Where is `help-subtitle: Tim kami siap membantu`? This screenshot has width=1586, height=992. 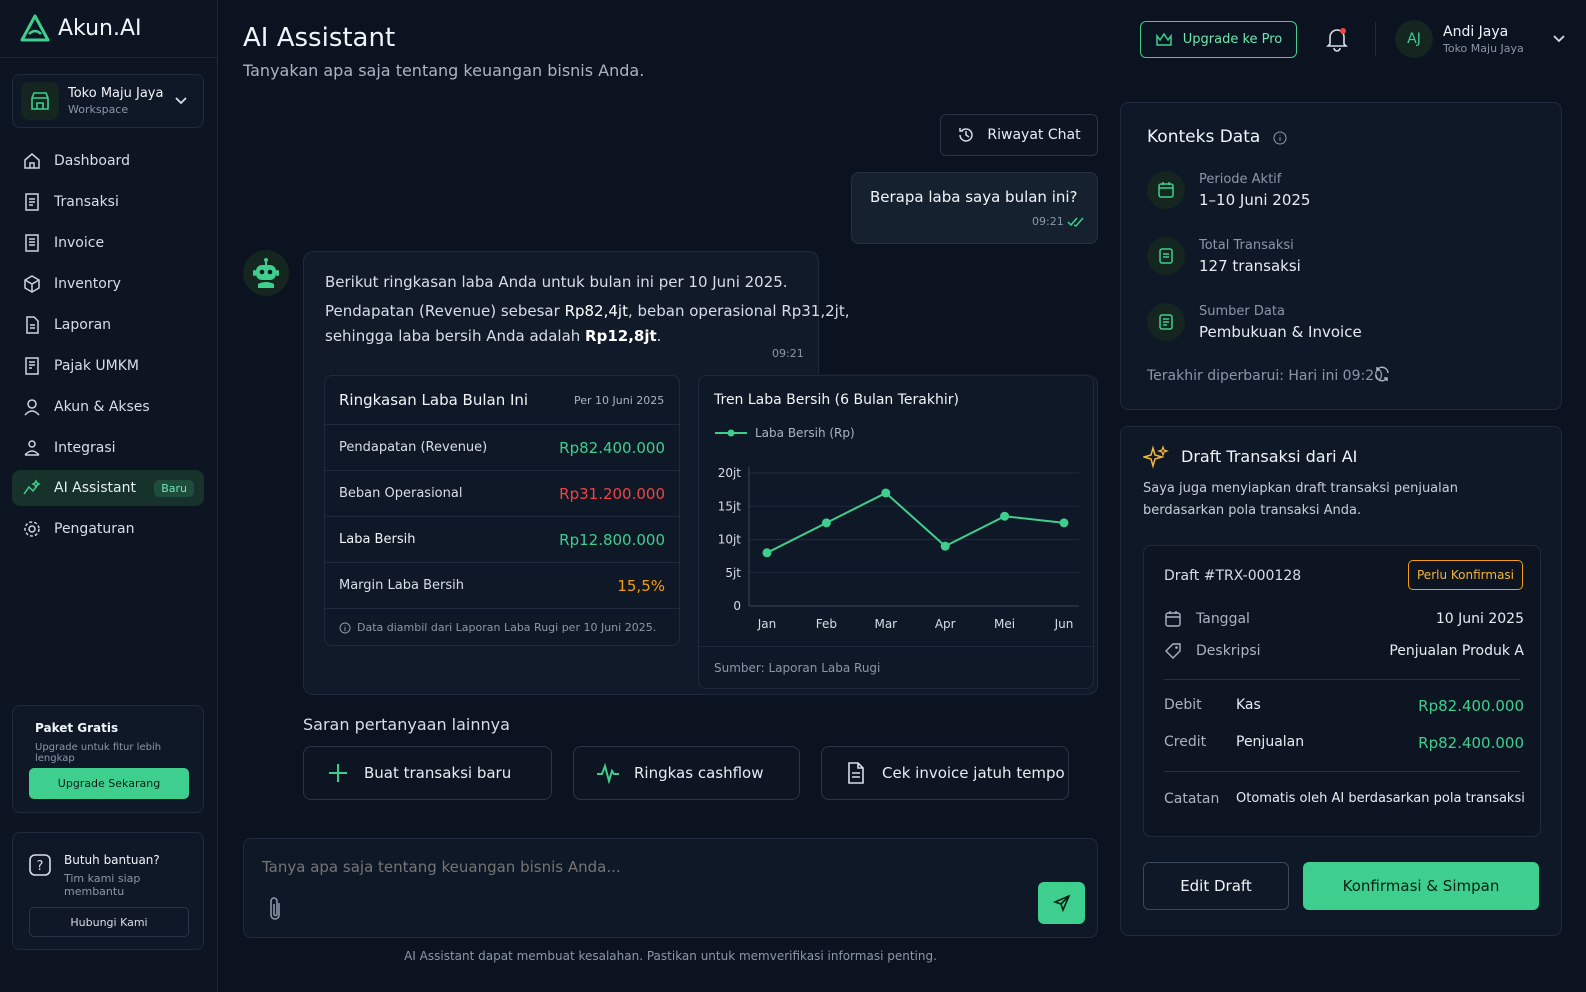 help-subtitle: Tim kami siap membantu is located at coordinates (102, 885).